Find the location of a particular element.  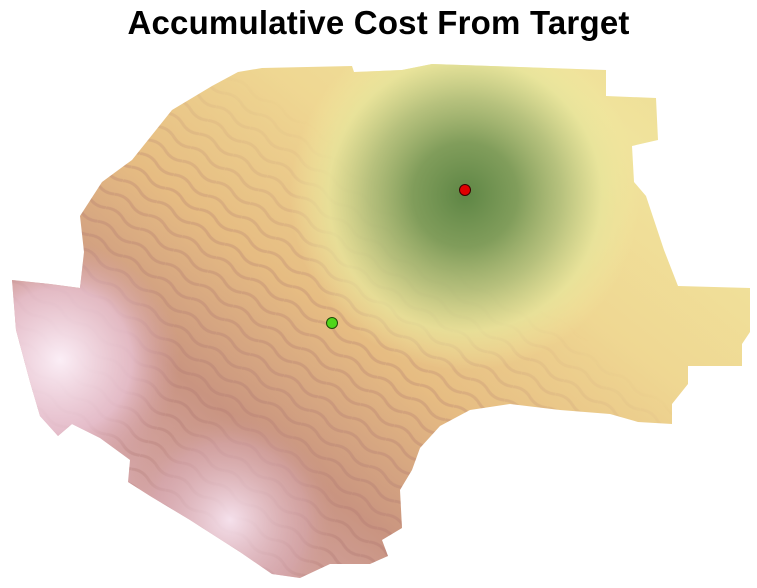

source-point-icon is located at coordinates (332, 323).